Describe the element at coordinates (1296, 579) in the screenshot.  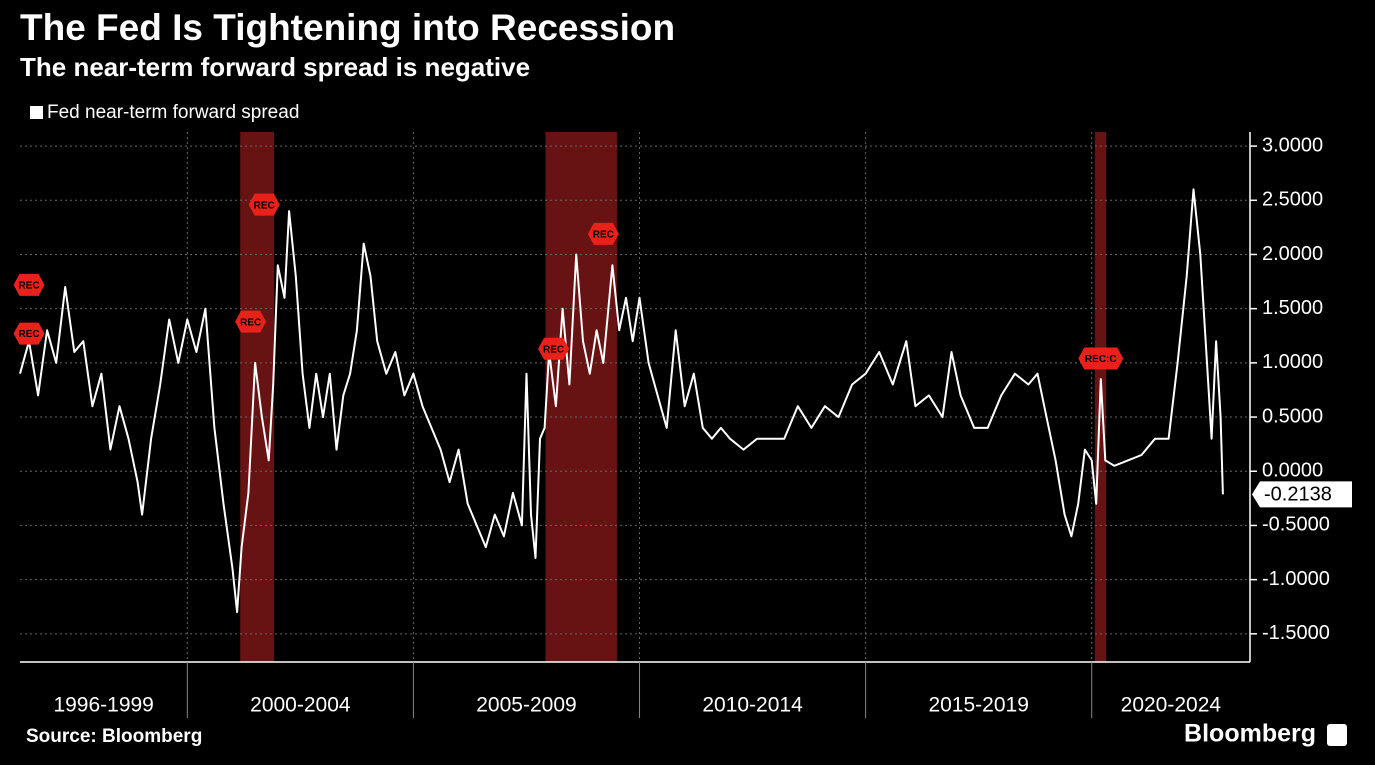
I see `y-tick-label: -1.0000` at that location.